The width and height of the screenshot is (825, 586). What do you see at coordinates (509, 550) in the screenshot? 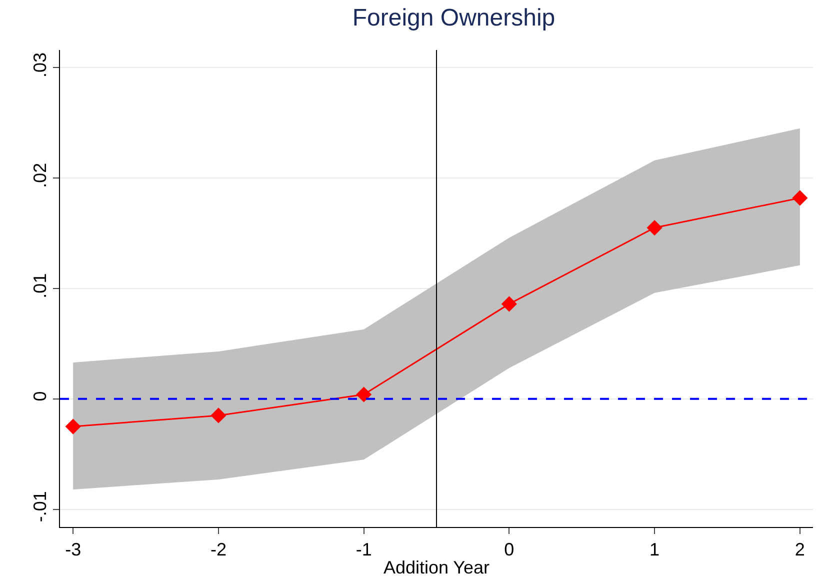
I see `x-tick-label: 0` at bounding box center [509, 550].